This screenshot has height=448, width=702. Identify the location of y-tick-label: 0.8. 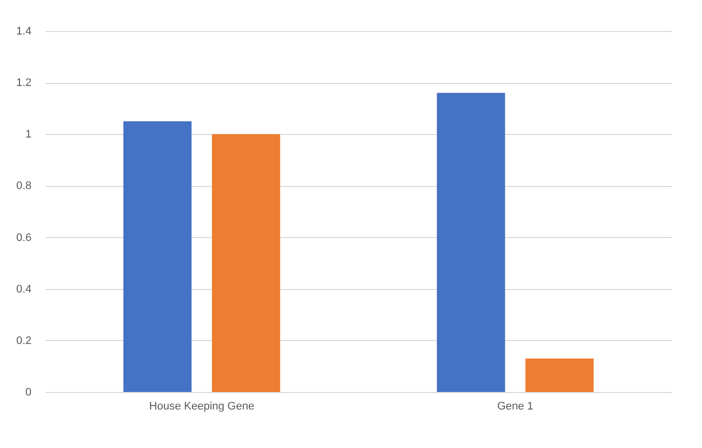
(24, 186).